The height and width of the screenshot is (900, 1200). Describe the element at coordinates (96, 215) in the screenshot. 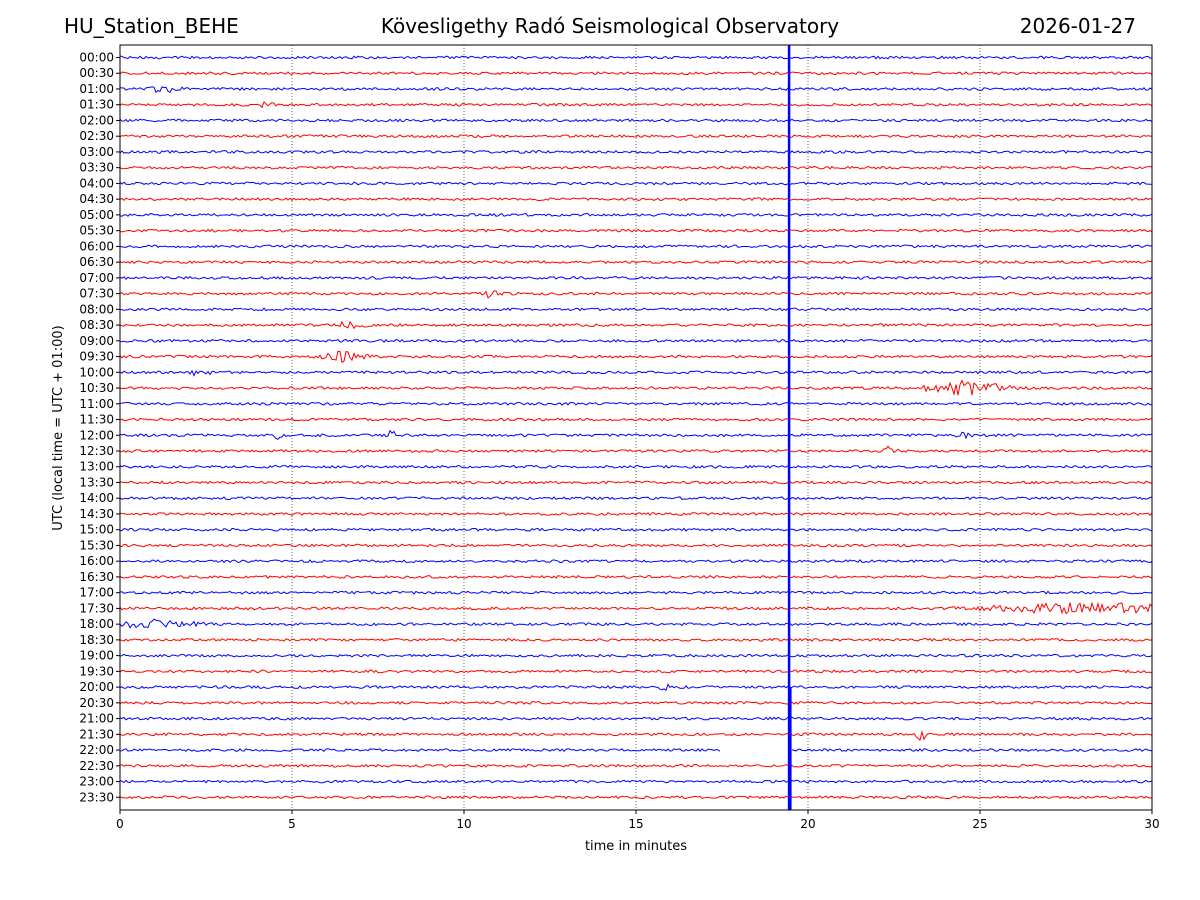

I see `y-tick-label: 05:00` at that location.